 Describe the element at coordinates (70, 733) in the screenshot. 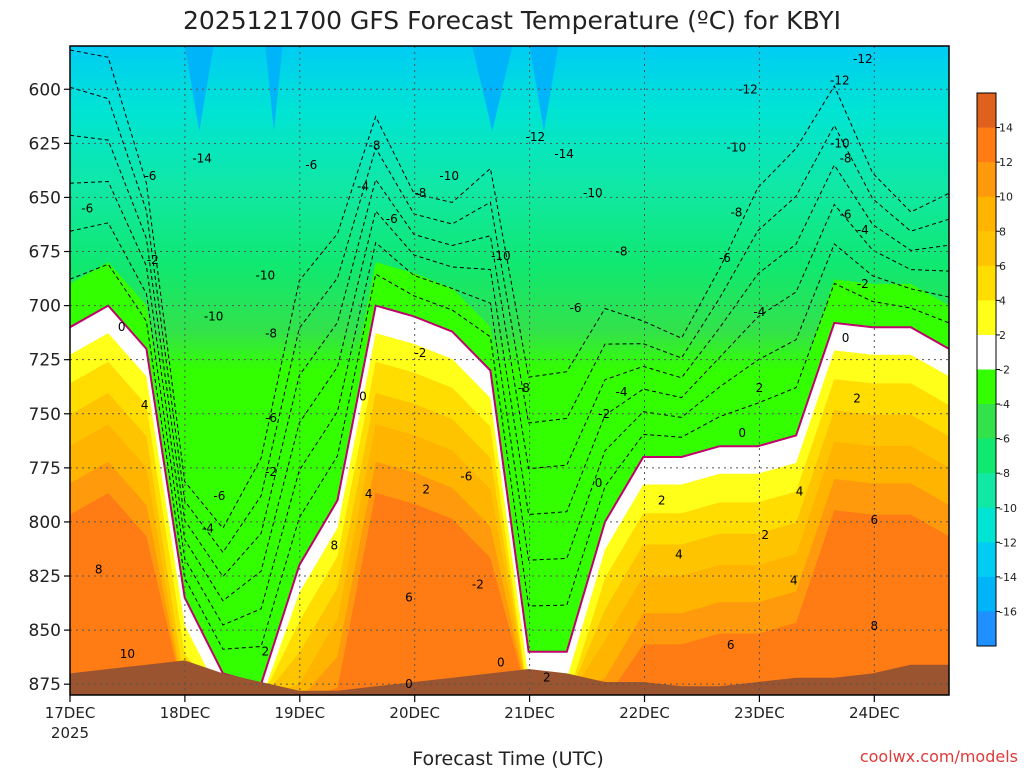

I see `x-axis-year: 2025` at that location.